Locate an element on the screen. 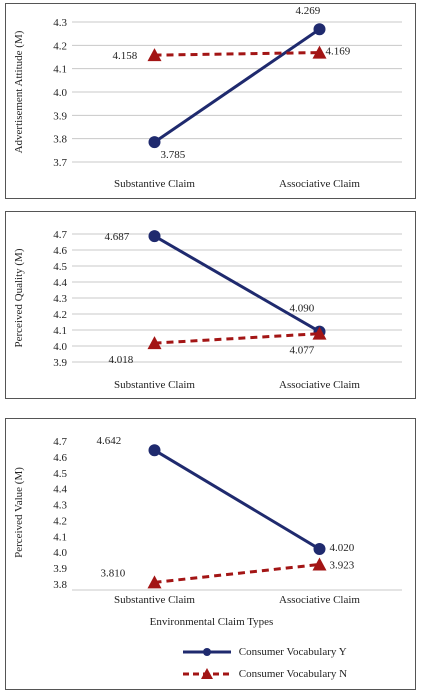 Image resolution: width=423 pixels, height=693 pixels. y-axis-label: Advertisement Attitude (M) is located at coordinates (19, 91).